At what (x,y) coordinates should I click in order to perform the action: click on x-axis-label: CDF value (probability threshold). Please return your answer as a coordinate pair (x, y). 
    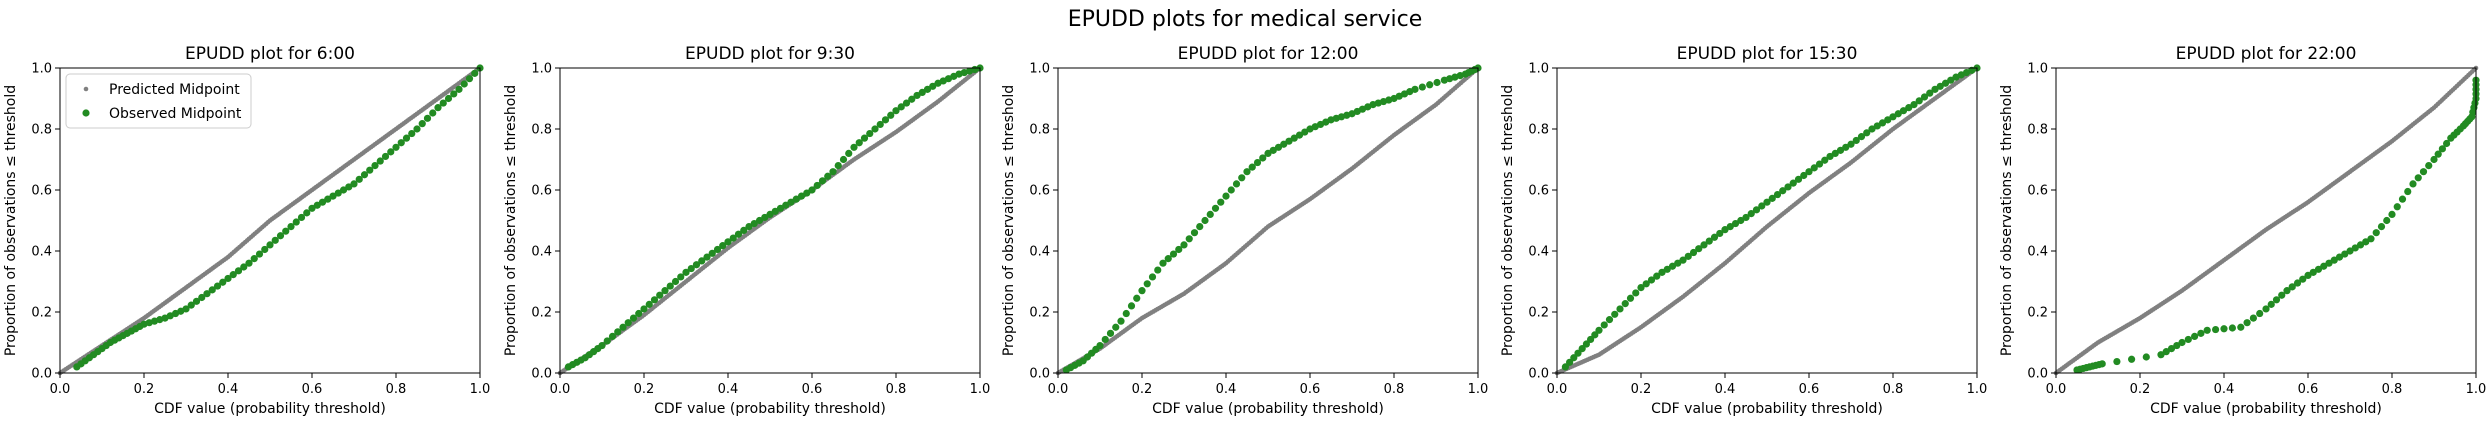
    Looking at the image, I should click on (1767, 409).